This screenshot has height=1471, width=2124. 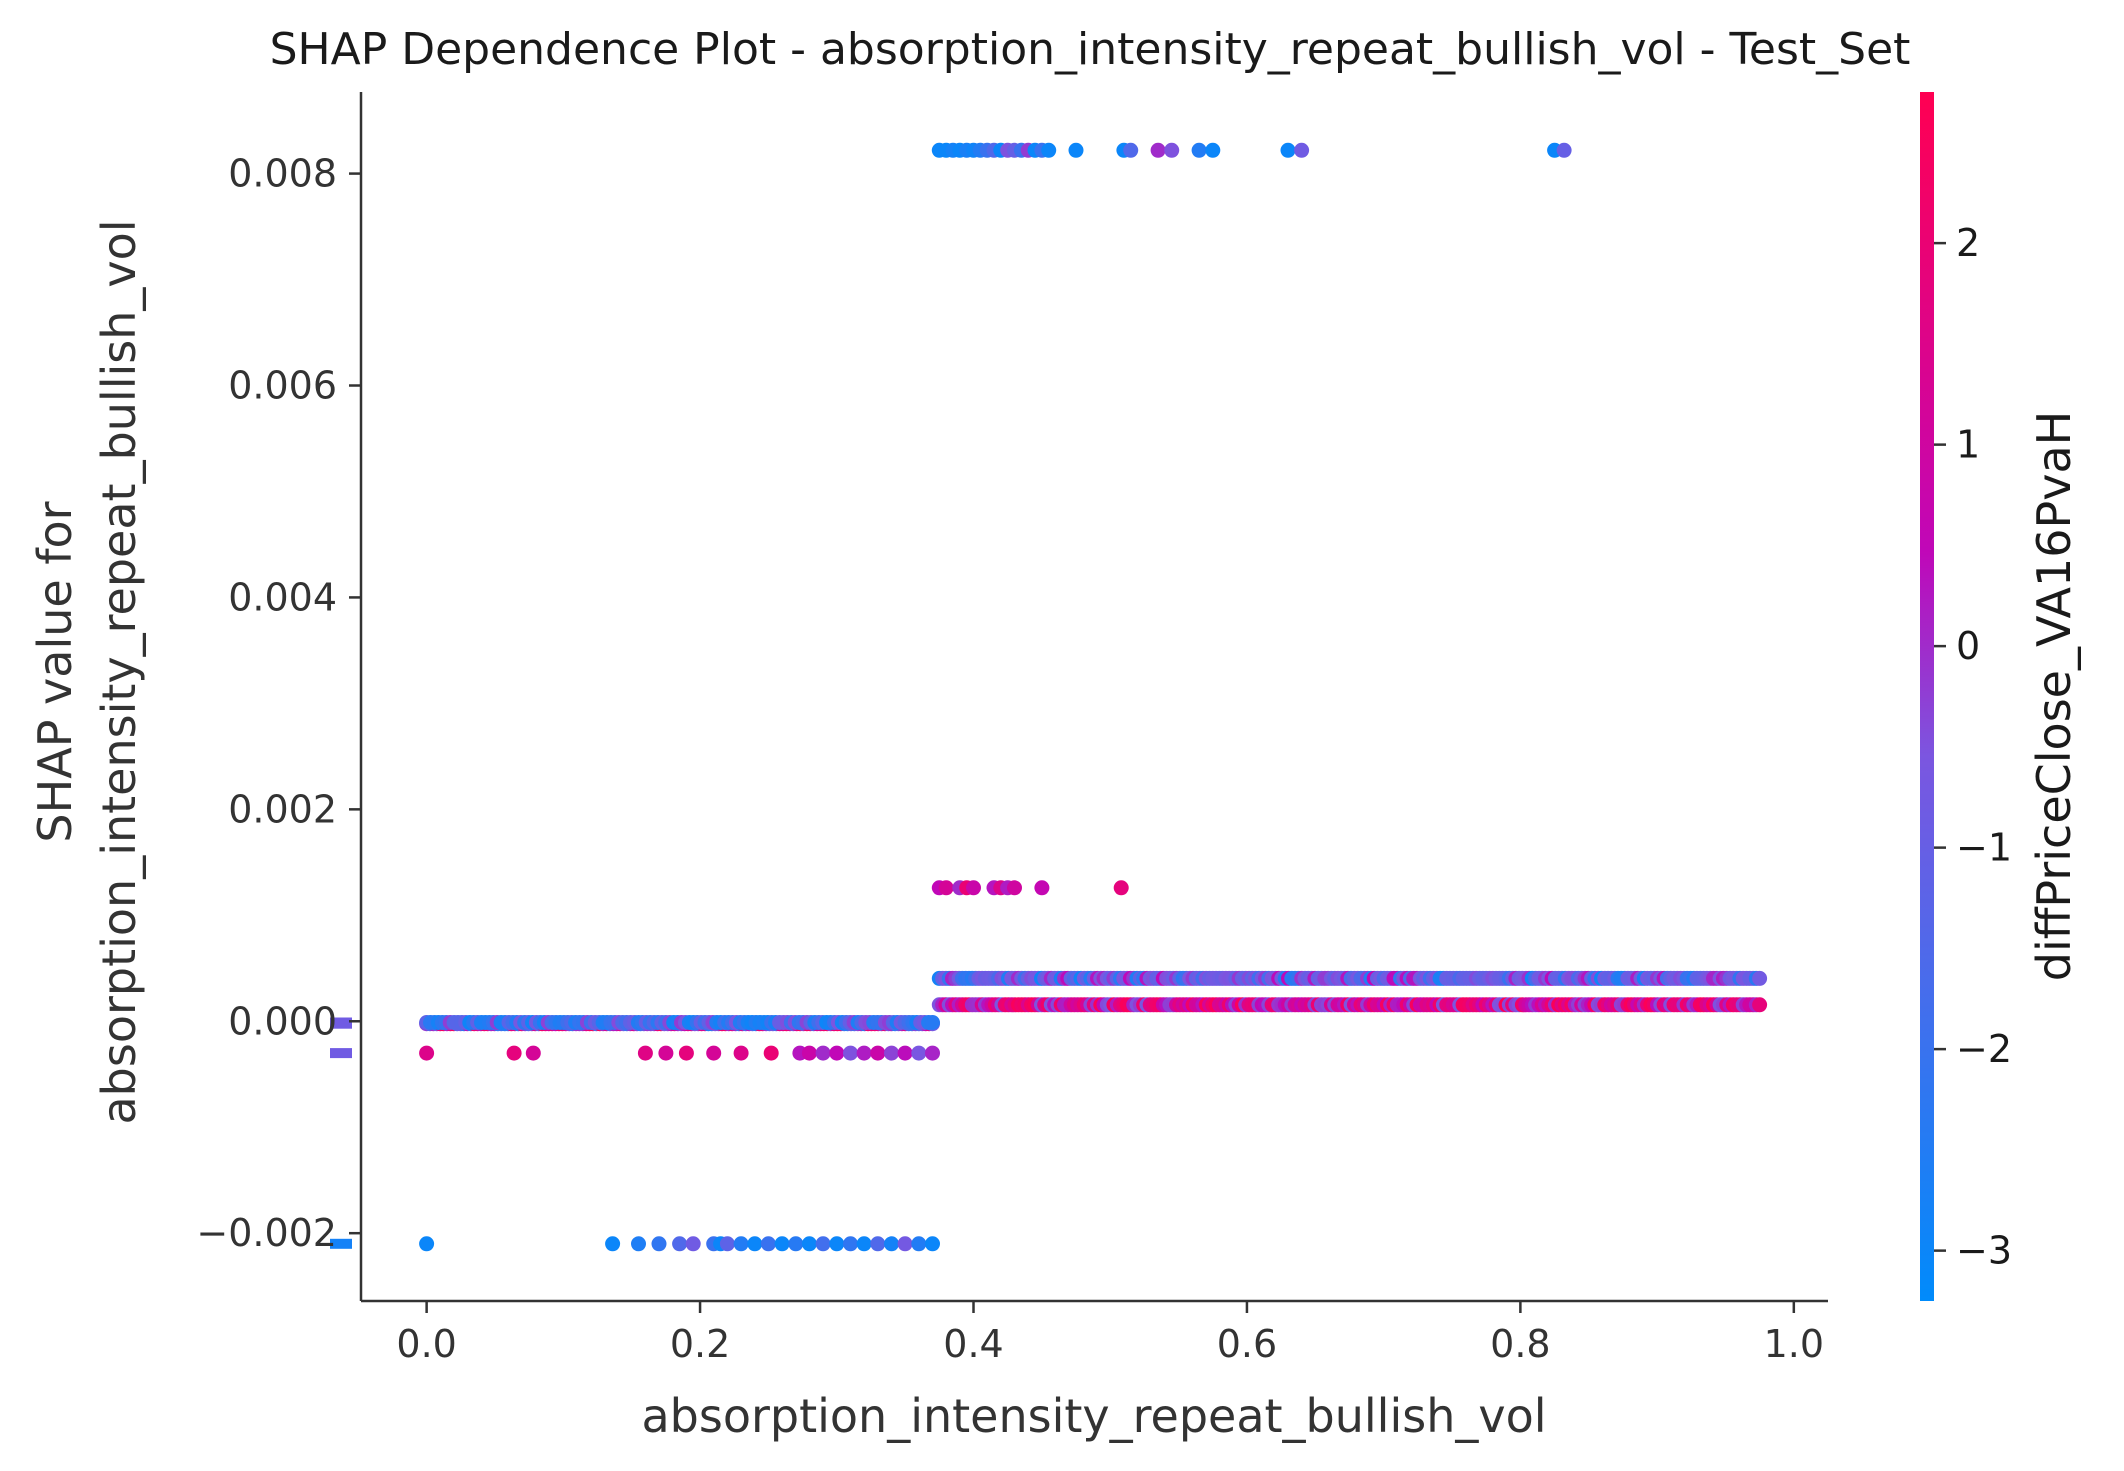 What do you see at coordinates (1984, 1049) in the screenshot?
I see `colorbar-tick-label: −2` at bounding box center [1984, 1049].